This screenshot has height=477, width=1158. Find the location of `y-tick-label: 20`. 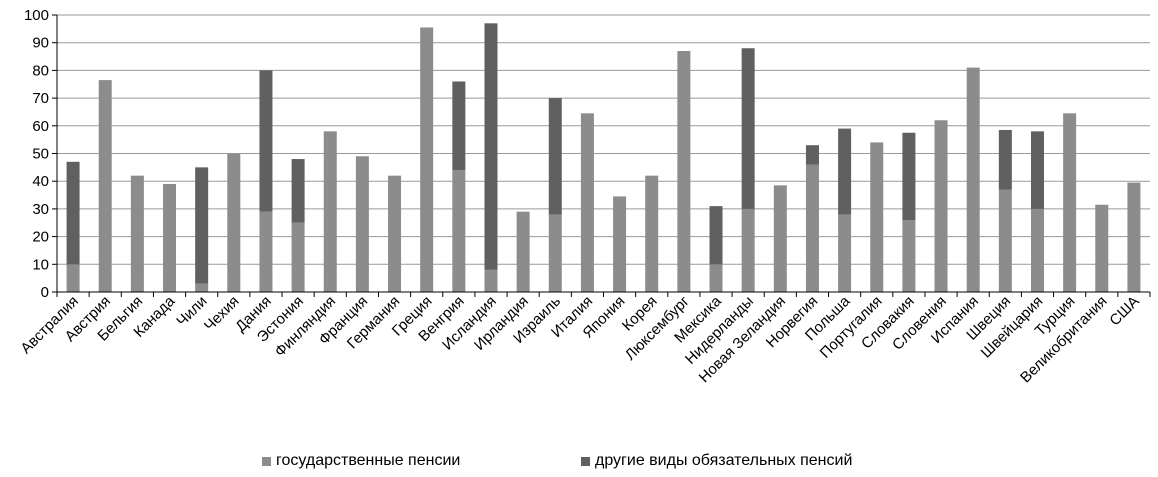

y-tick-label: 20 is located at coordinates (40, 237).